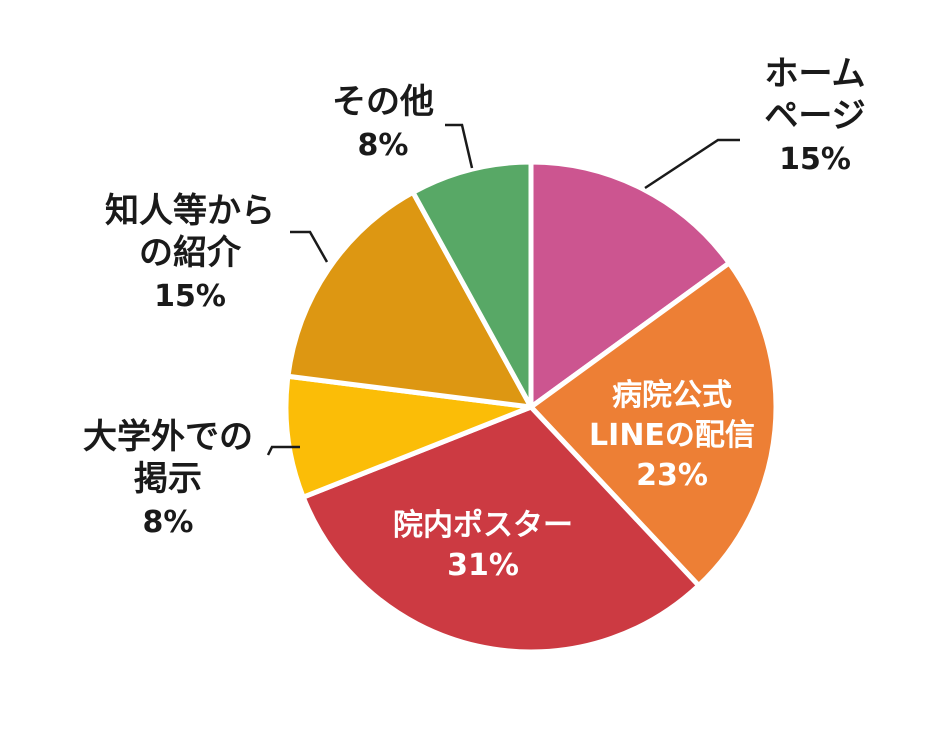 The image size is (945, 729). What do you see at coordinates (672, 475) in the screenshot?
I see `slice-value-label: 23%` at bounding box center [672, 475].